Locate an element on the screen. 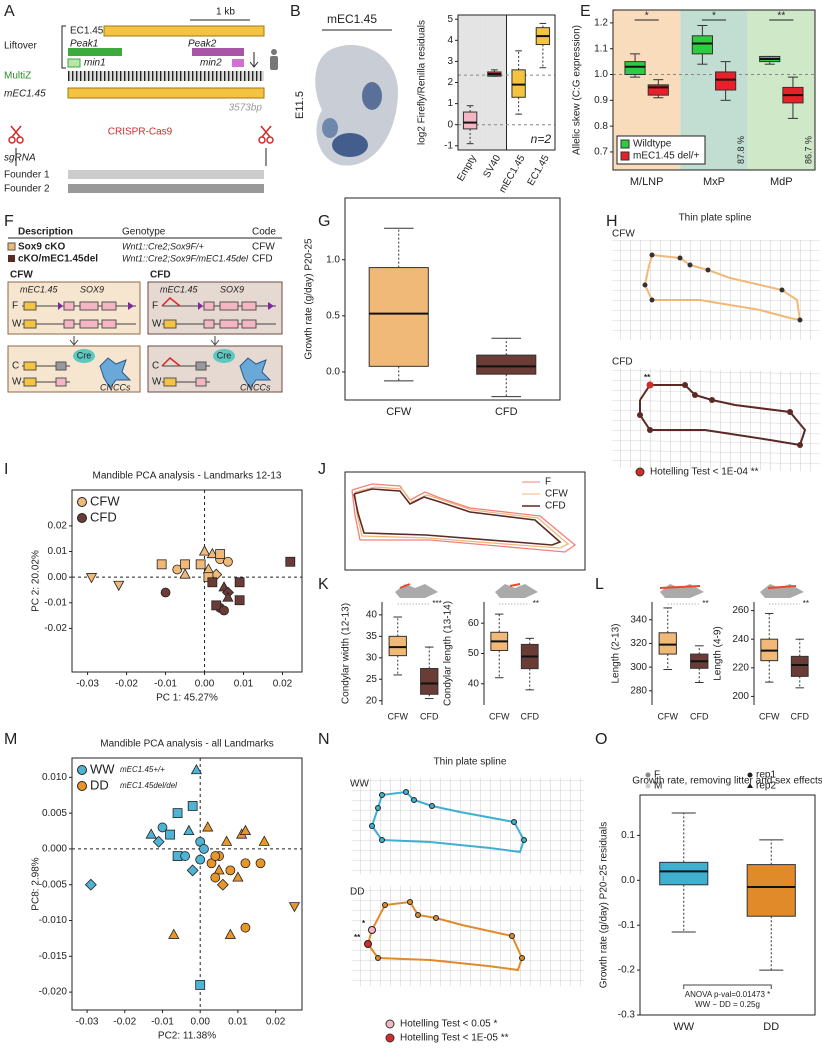 The width and height of the screenshot is (822, 1050). y-tick-label: -0.005 is located at coordinates (53, 884).